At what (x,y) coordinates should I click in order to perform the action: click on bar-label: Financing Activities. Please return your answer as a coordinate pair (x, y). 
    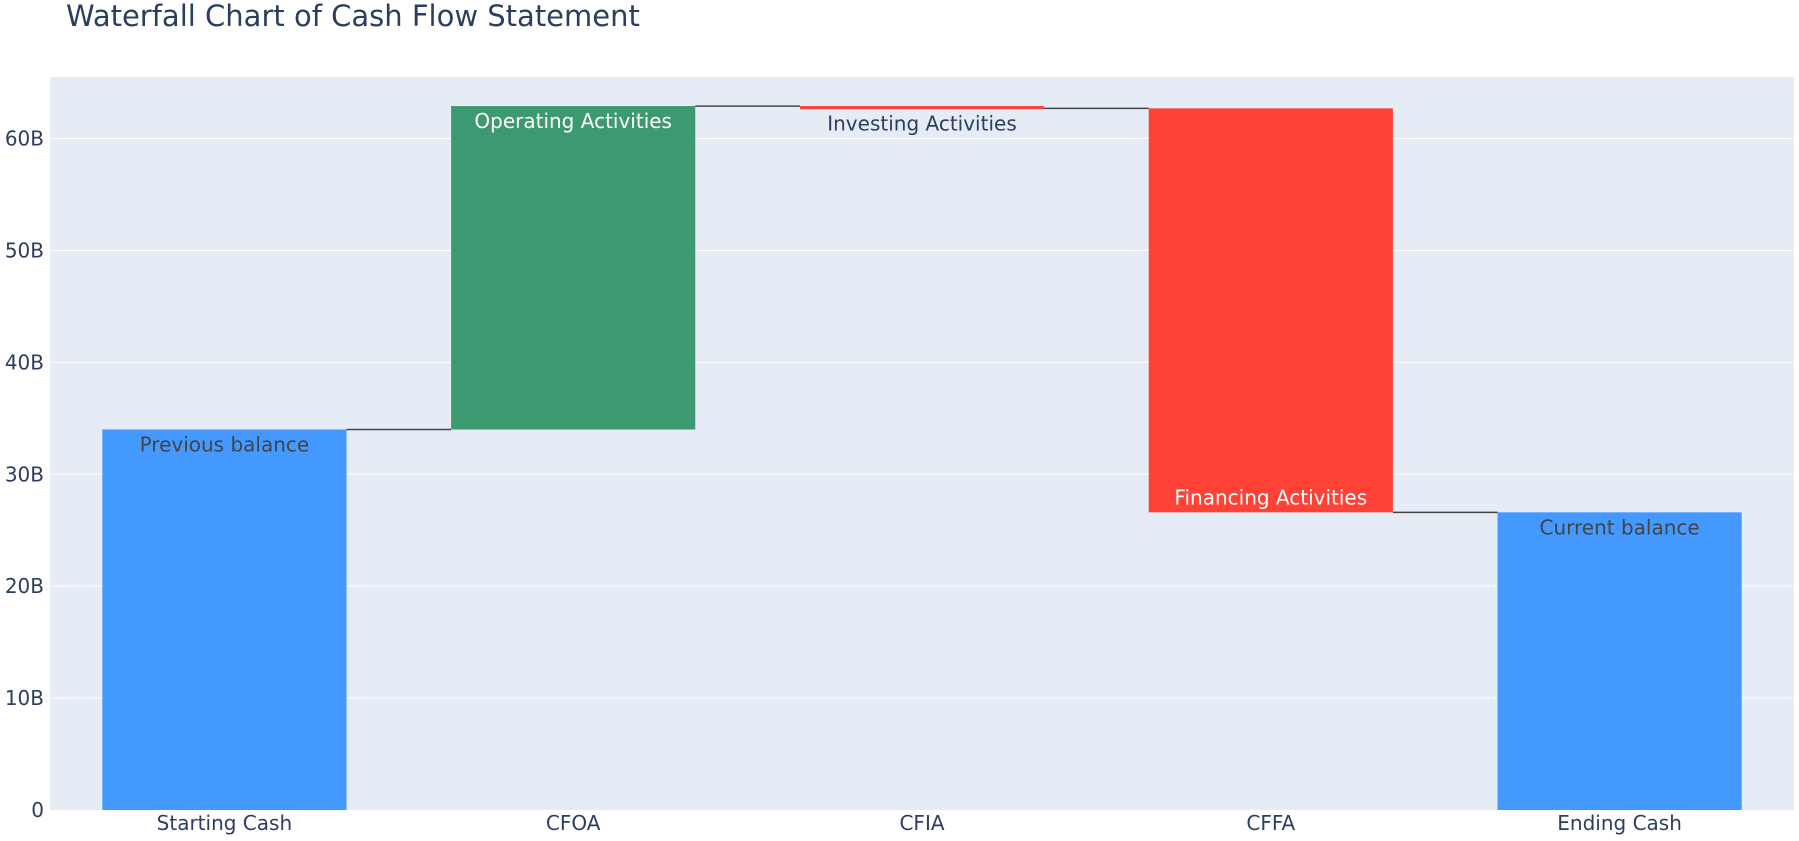
    Looking at the image, I should click on (1270, 497).